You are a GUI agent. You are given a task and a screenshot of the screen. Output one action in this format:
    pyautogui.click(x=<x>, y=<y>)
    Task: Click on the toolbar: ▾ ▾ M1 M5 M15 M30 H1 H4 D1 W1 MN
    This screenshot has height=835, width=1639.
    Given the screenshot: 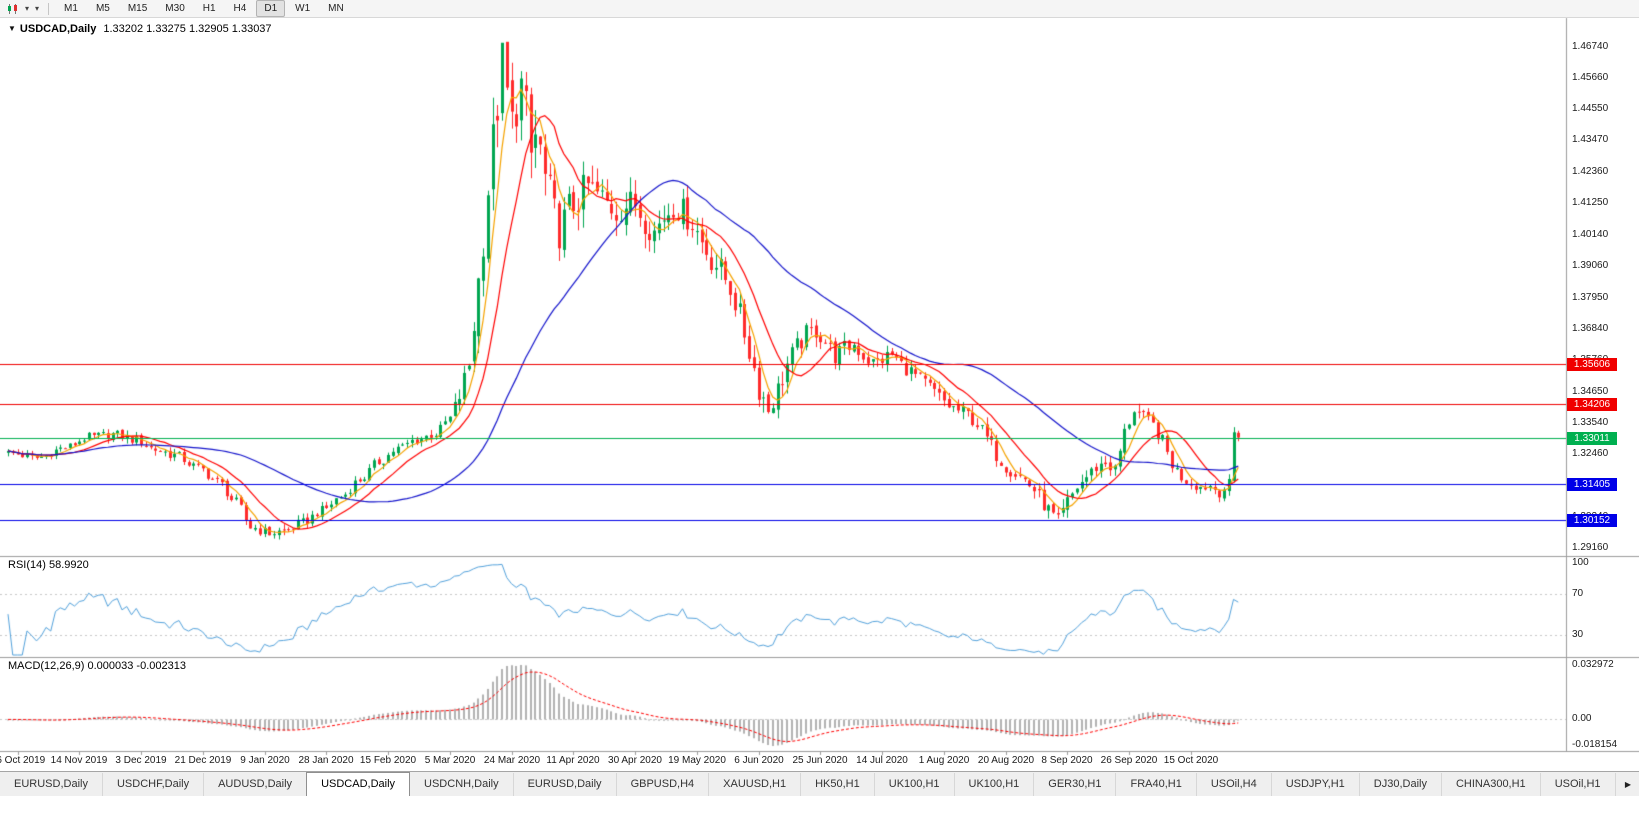 What is the action you would take?
    pyautogui.click(x=819, y=9)
    